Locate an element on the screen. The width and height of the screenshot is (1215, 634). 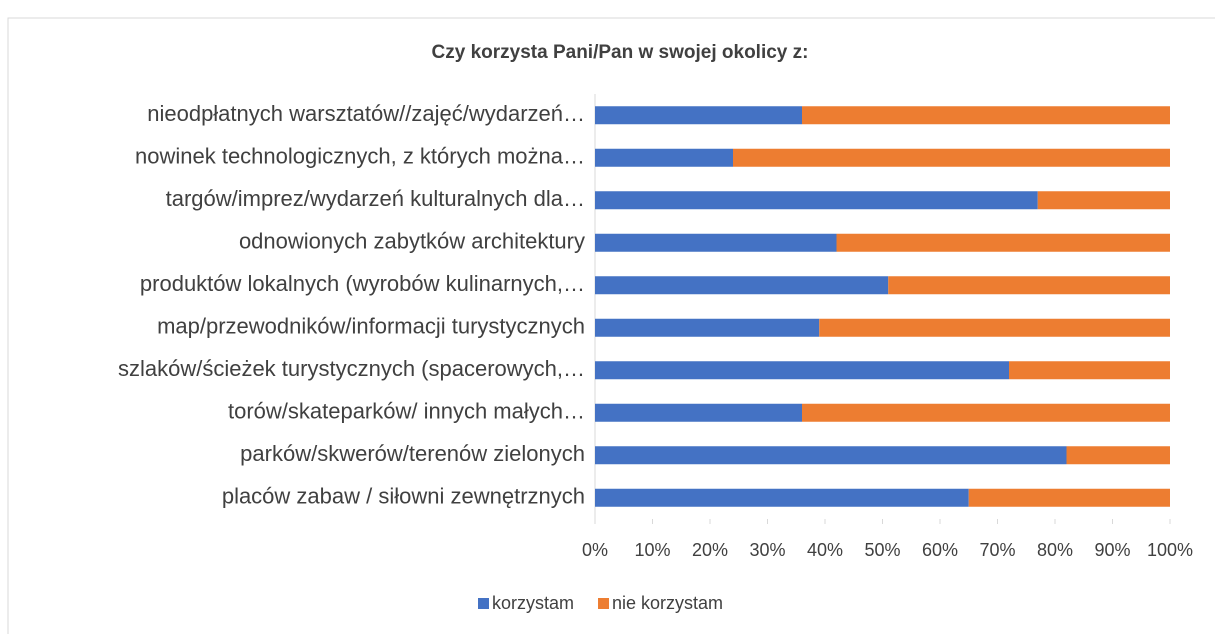
x-tick-label: 100% is located at coordinates (1170, 550).